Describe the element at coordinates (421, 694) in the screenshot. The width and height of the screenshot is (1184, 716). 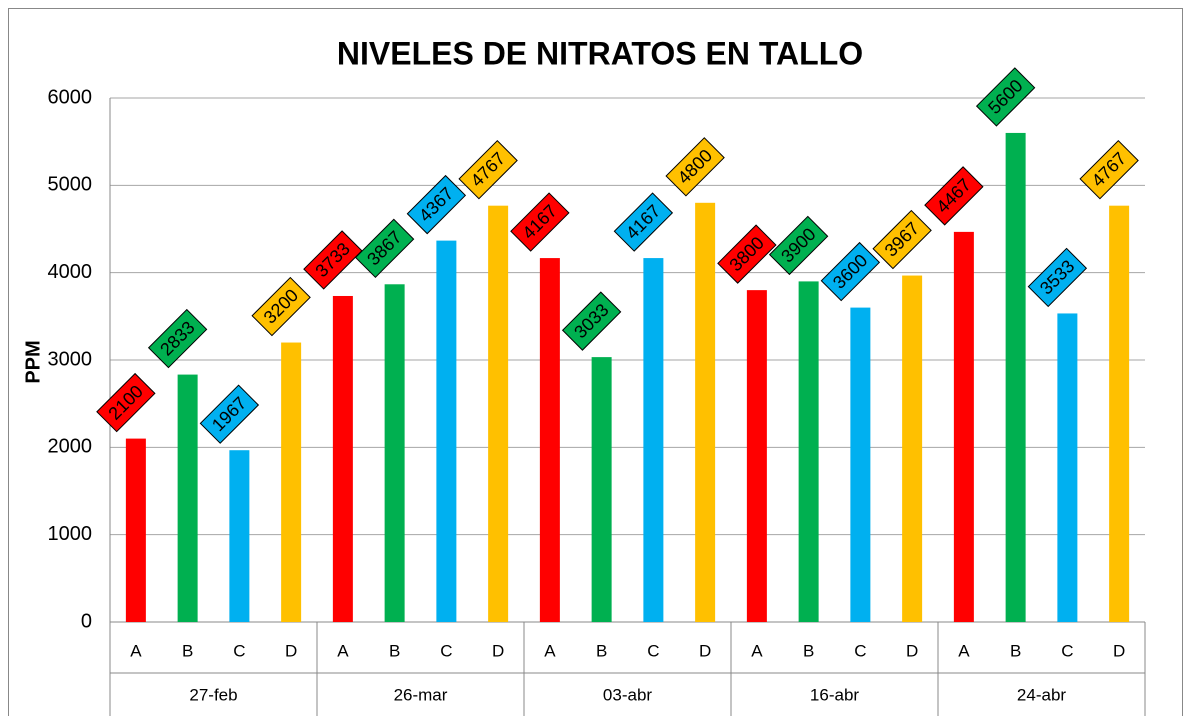
I see `x-group-label: 26-mar` at that location.